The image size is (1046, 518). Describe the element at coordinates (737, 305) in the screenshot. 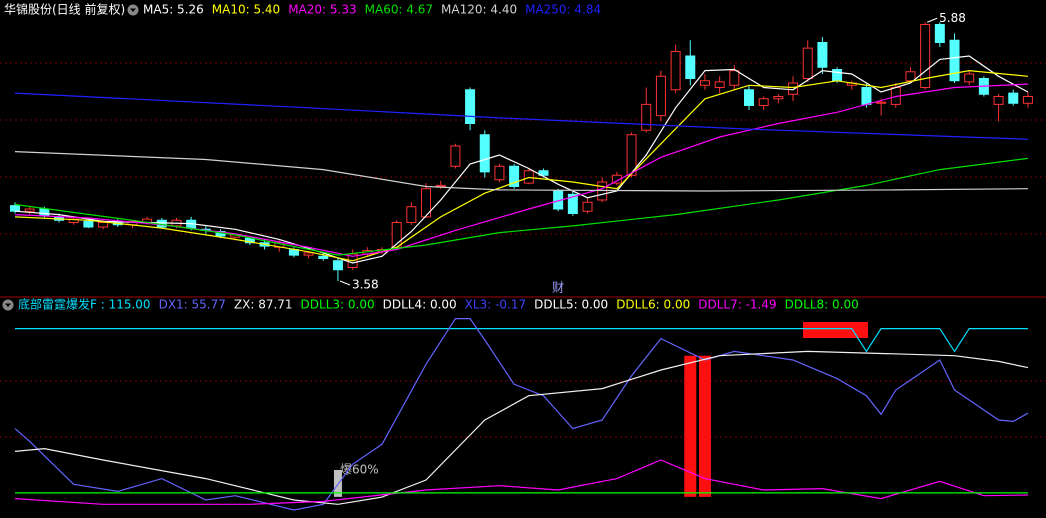

I see `legend-entry: DDLL7: -1.49` at that location.